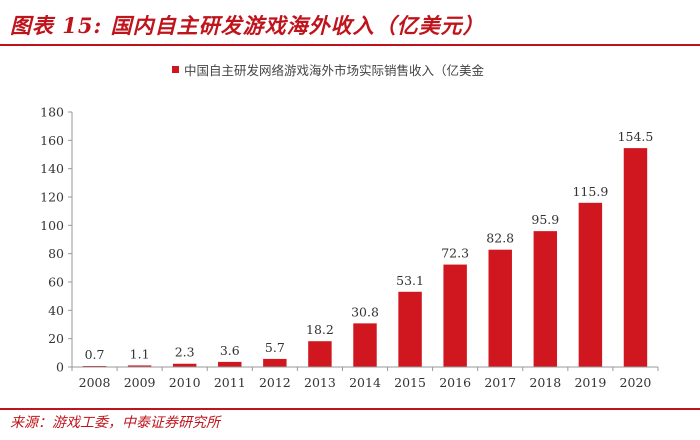 The width and height of the screenshot is (700, 440). Describe the element at coordinates (247, 25) in the screenshot. I see `figure-title: 图表 15: 国内自主研发游戏海外收入（亿美元）` at that location.